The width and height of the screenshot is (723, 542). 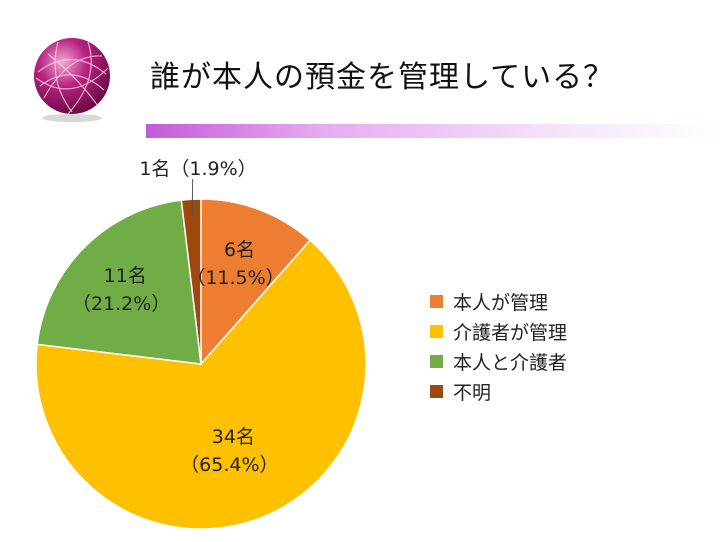 What do you see at coordinates (121, 304) in the screenshot?
I see `slice-percent-label: （21.2%）` at bounding box center [121, 304].